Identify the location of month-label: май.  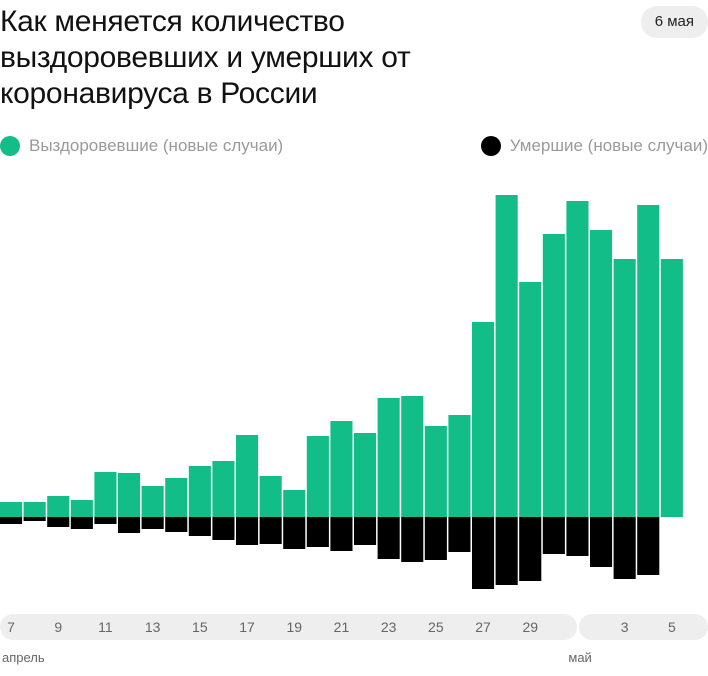
(579, 657).